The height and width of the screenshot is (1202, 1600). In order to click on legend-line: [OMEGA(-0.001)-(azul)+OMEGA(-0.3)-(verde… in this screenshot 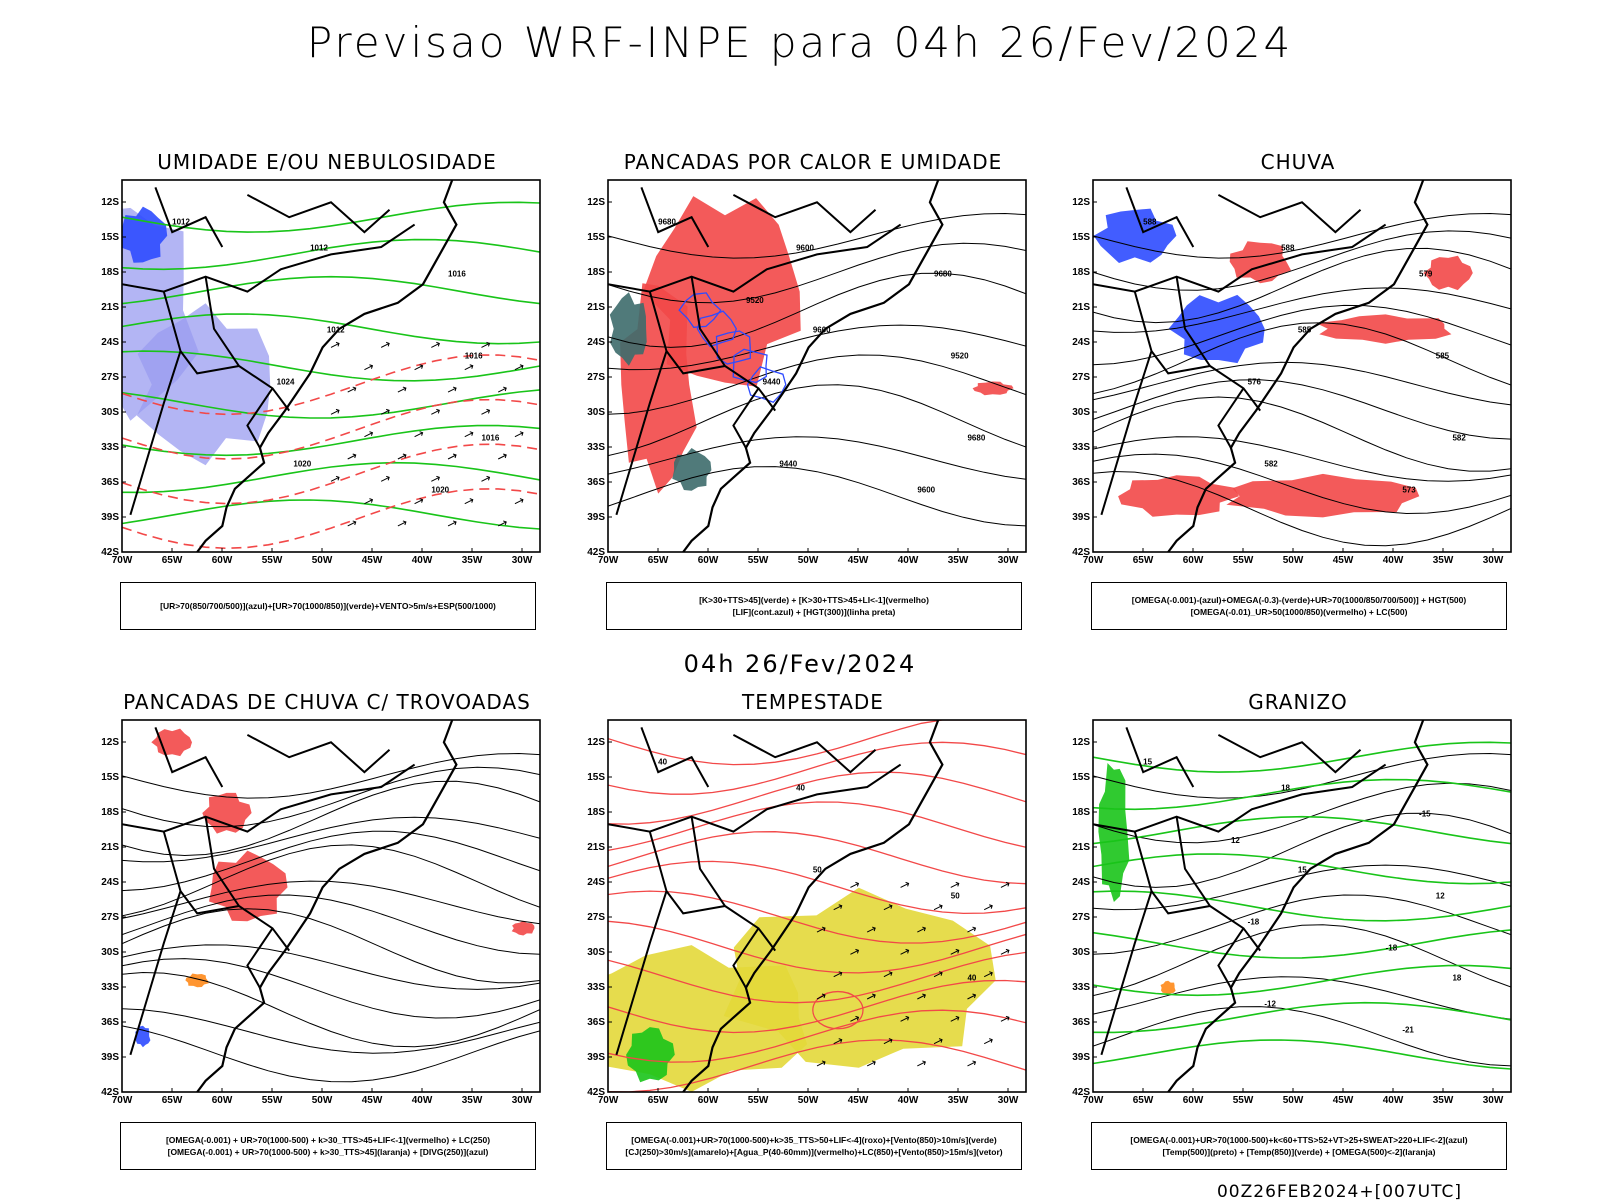, I will do `click(1299, 600)`.